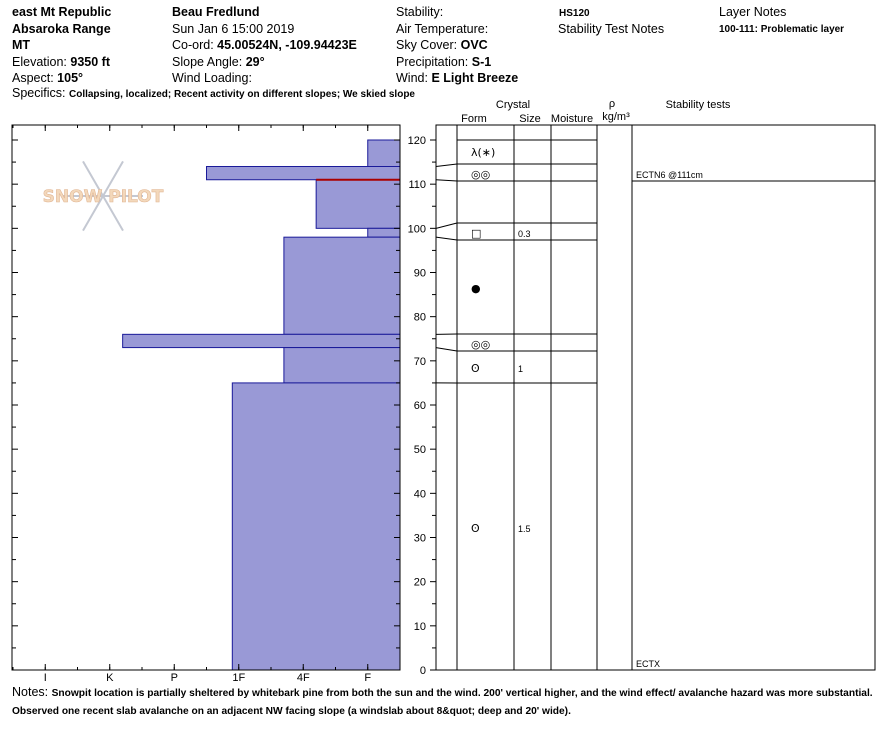 This screenshot has width=888, height=750. I want to click on stability-tests-header: Stability tests, so click(698, 105).